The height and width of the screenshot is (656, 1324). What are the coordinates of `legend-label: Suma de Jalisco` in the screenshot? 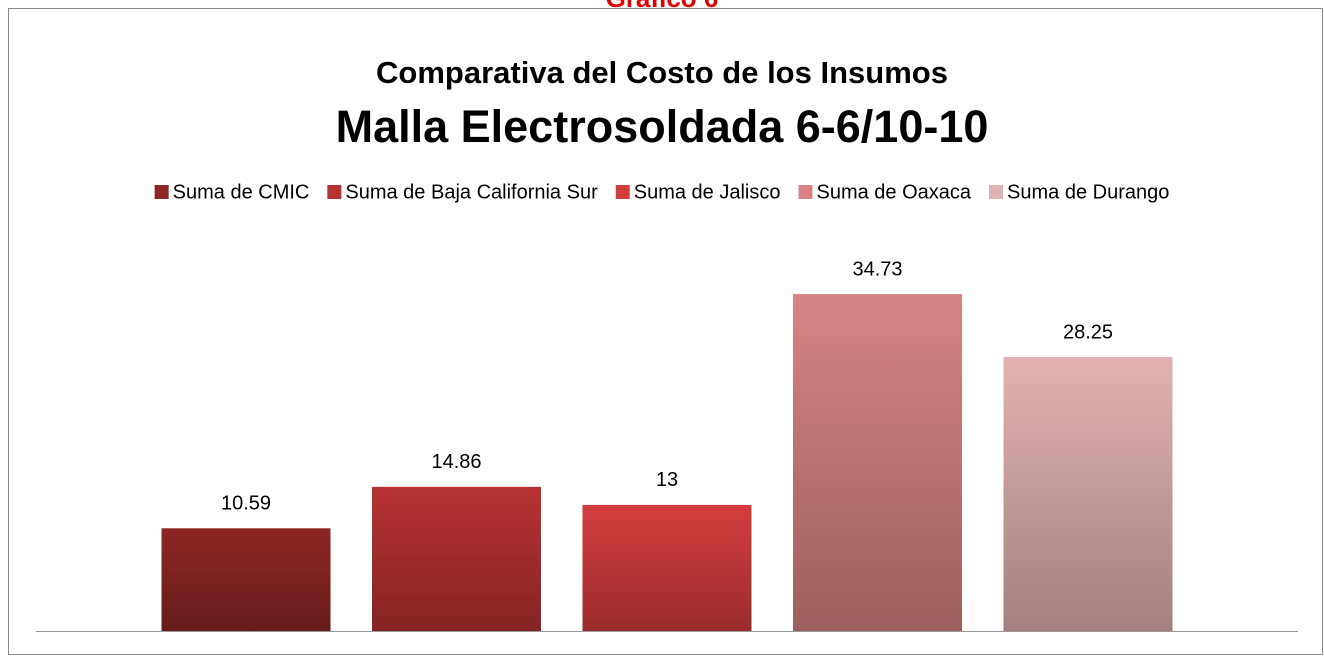 It's located at (707, 192).